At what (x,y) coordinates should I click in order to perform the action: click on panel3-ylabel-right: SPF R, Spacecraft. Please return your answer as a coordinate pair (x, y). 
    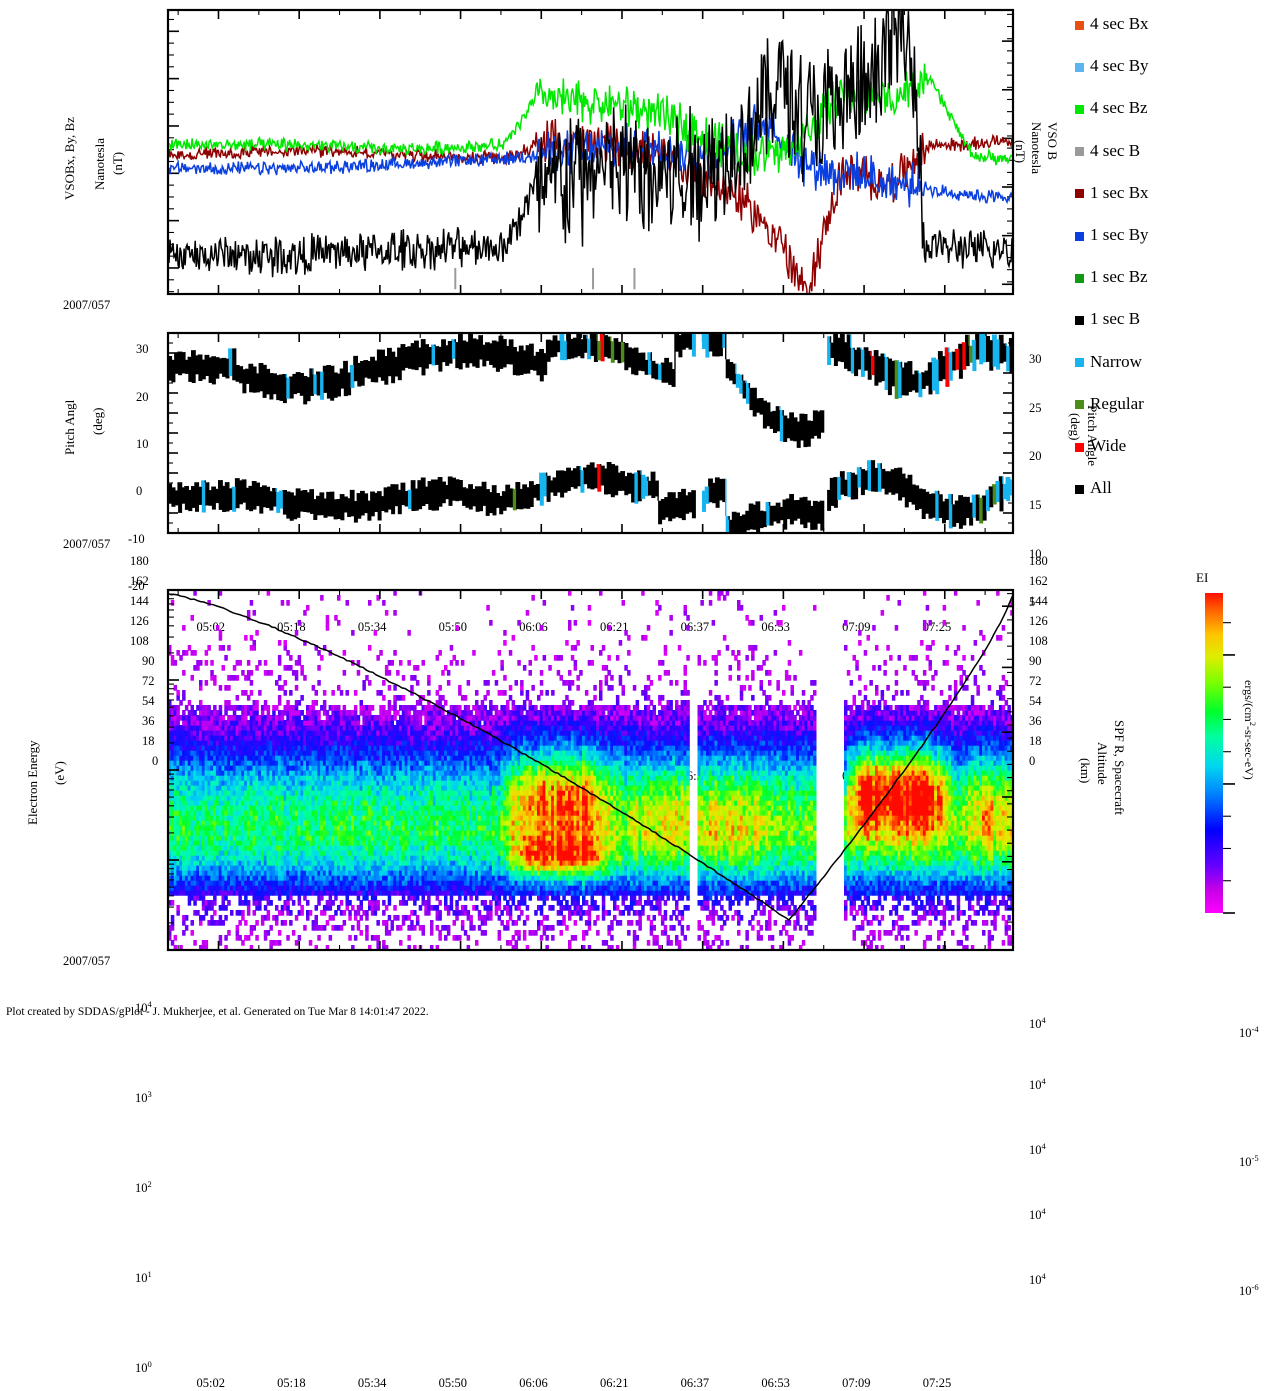
    Looking at the image, I should click on (1119, 767).